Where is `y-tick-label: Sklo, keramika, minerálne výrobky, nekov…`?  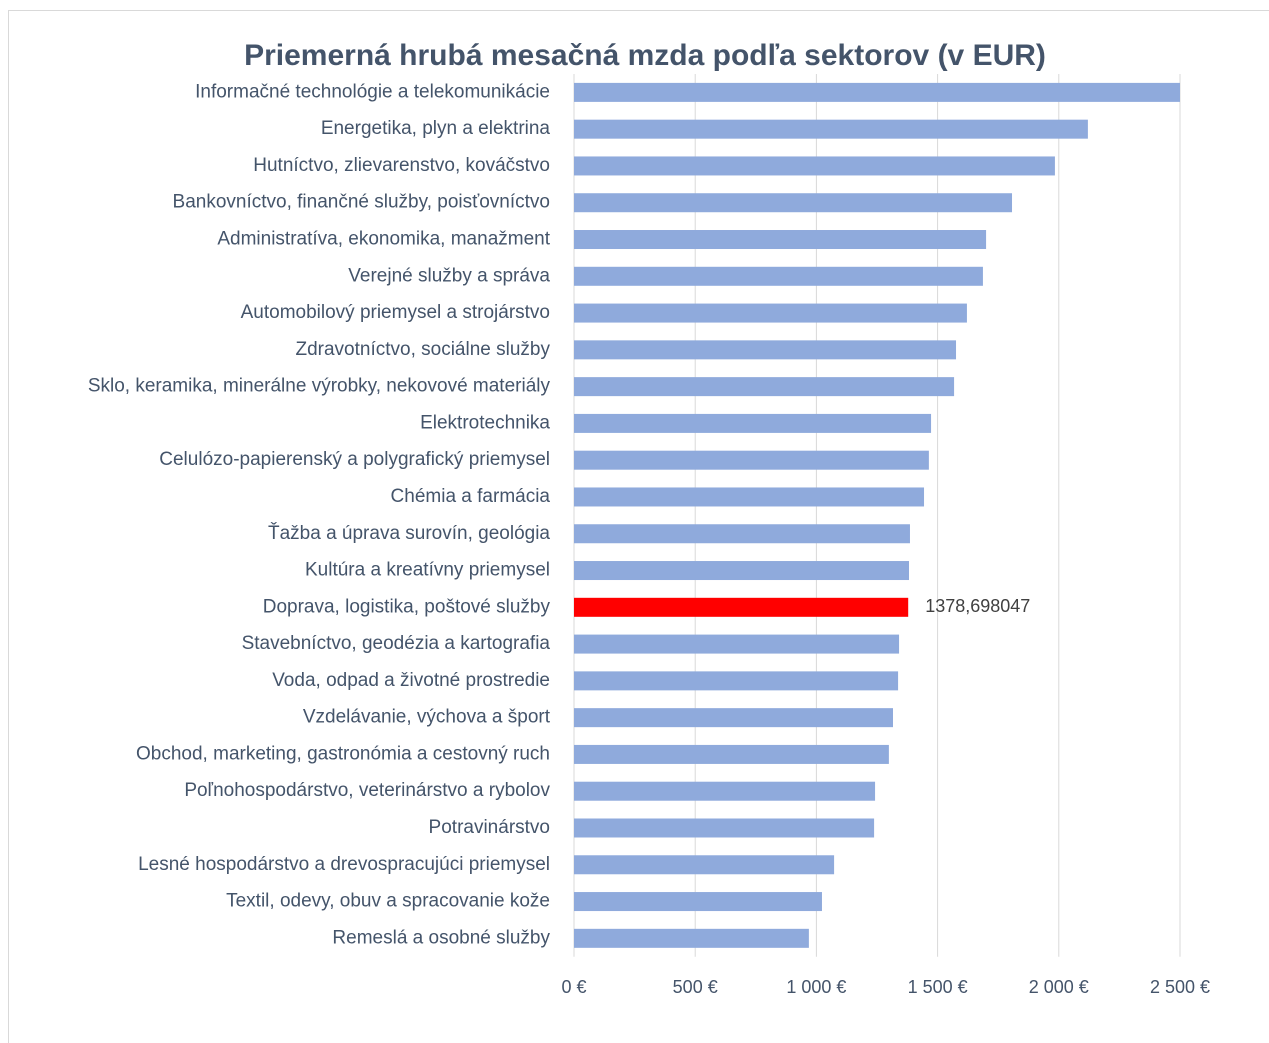 y-tick-label: Sklo, keramika, minerálne výrobky, nekov… is located at coordinates (319, 386).